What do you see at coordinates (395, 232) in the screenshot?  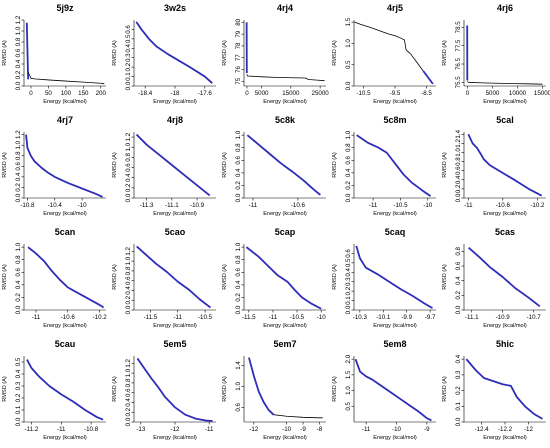 I see `panel-title: 5caq` at bounding box center [395, 232].